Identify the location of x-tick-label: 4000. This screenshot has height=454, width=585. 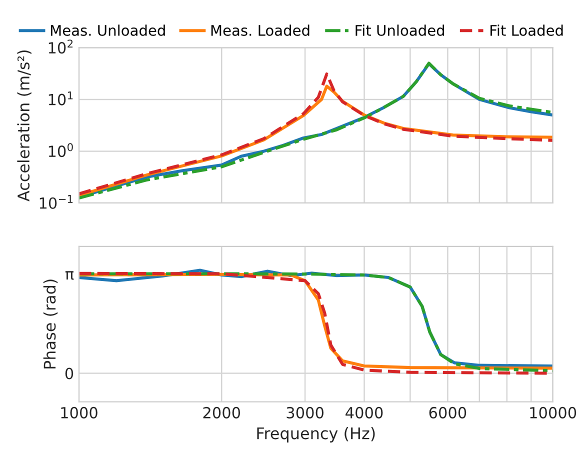
(364, 412).